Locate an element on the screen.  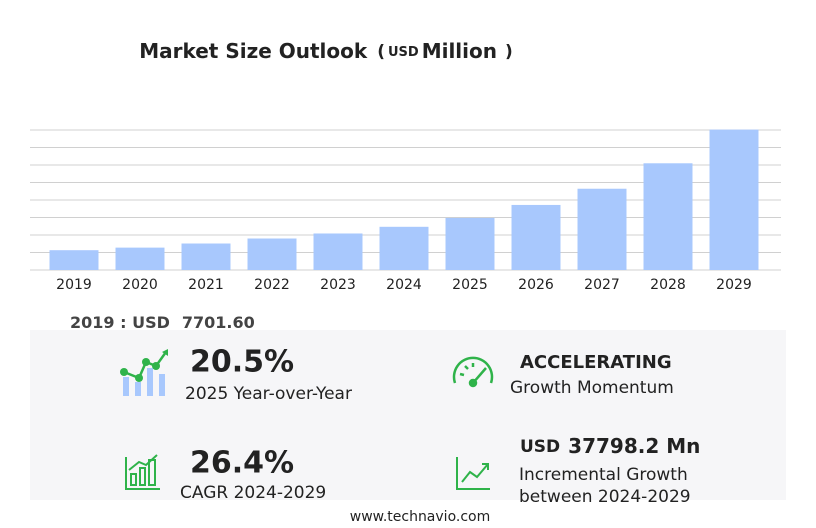
x-tick-label: 2022 is located at coordinates (272, 285).